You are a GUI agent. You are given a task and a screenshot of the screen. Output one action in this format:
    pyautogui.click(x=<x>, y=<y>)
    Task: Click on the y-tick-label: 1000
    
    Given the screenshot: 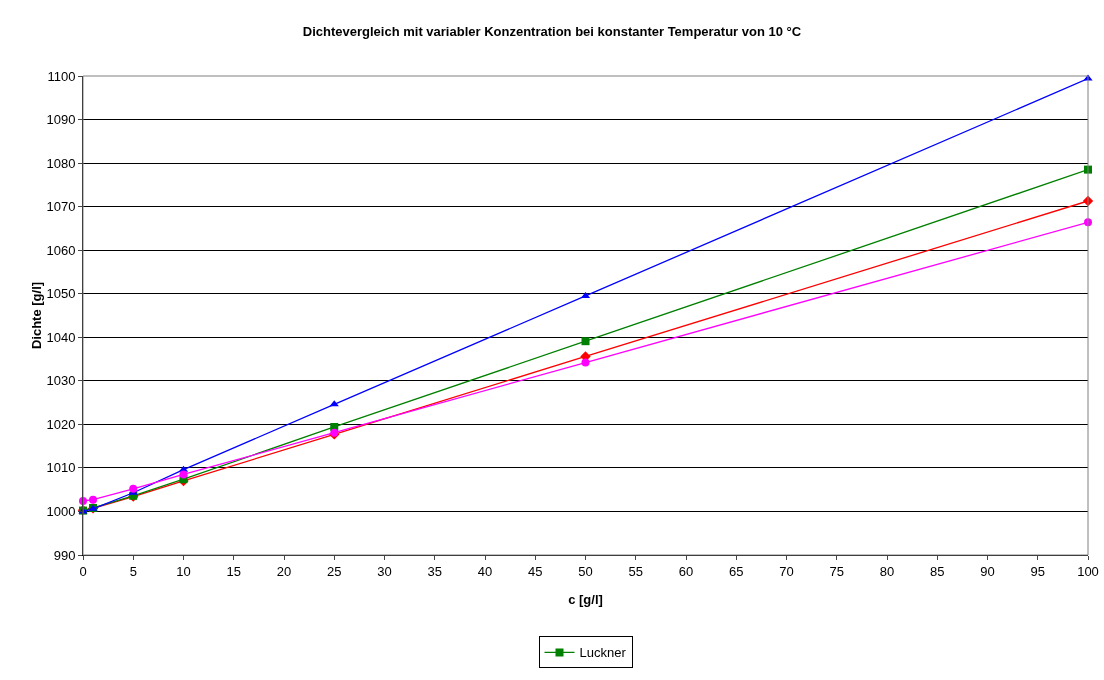 What is the action you would take?
    pyautogui.click(x=61, y=511)
    